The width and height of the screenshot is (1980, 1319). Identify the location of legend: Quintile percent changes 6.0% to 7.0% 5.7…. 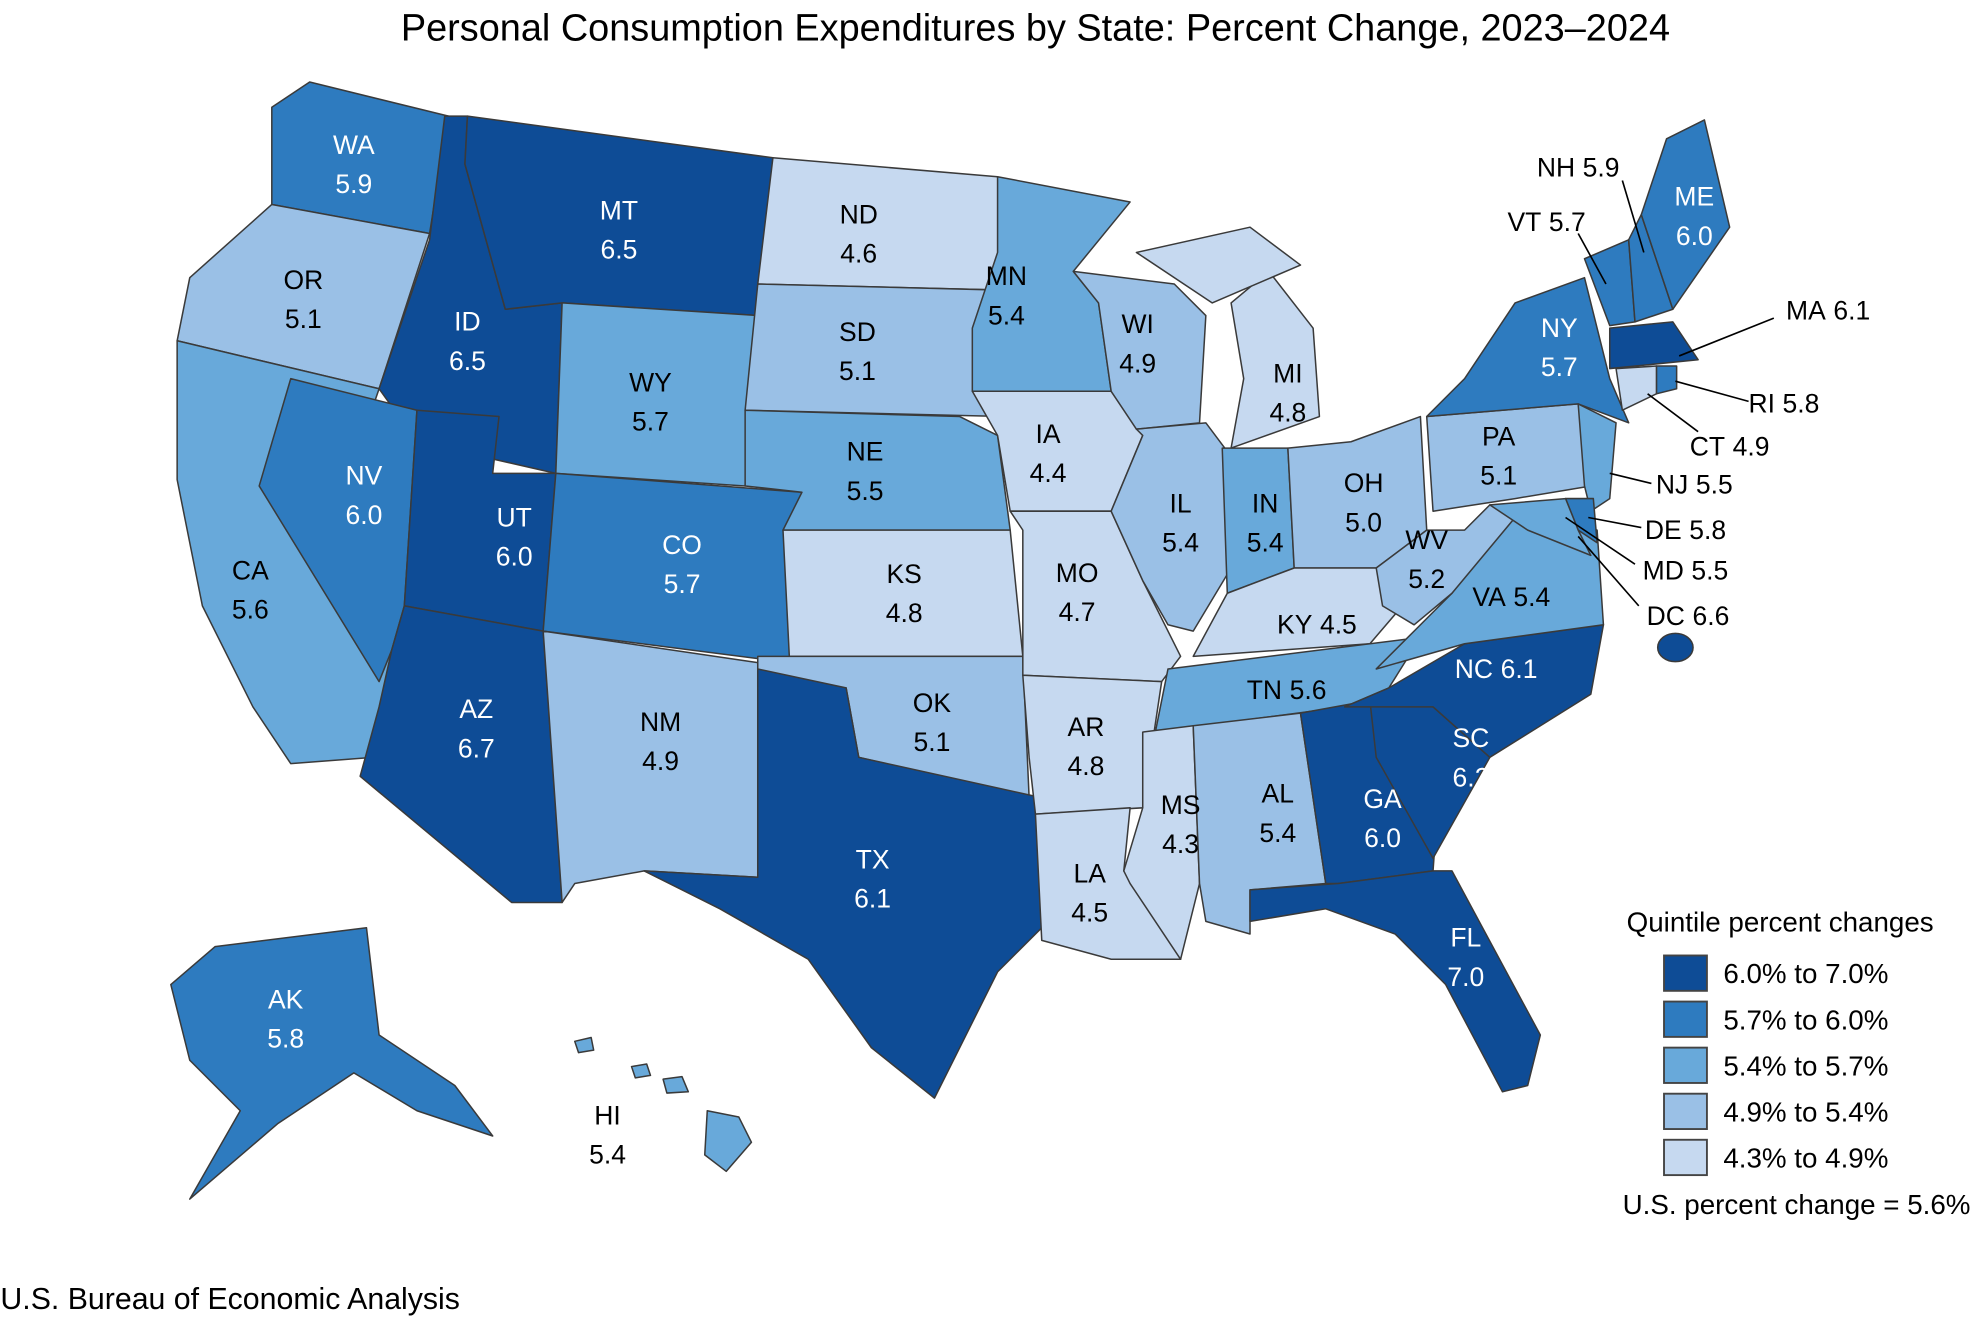
(1797, 1064).